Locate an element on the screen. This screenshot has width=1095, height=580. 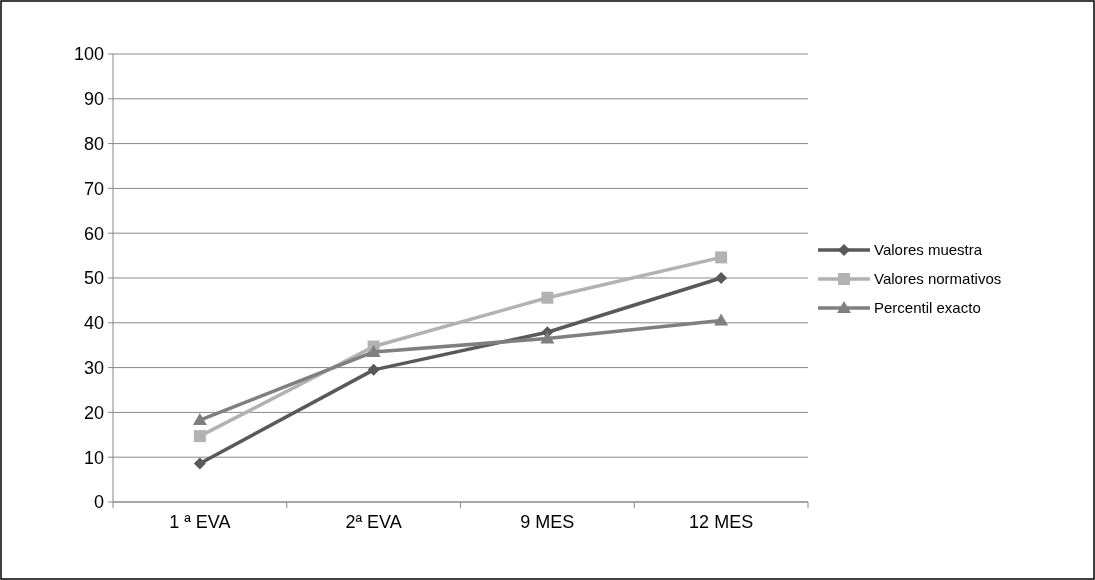
x-tick-label: 12 MES is located at coordinates (721, 522).